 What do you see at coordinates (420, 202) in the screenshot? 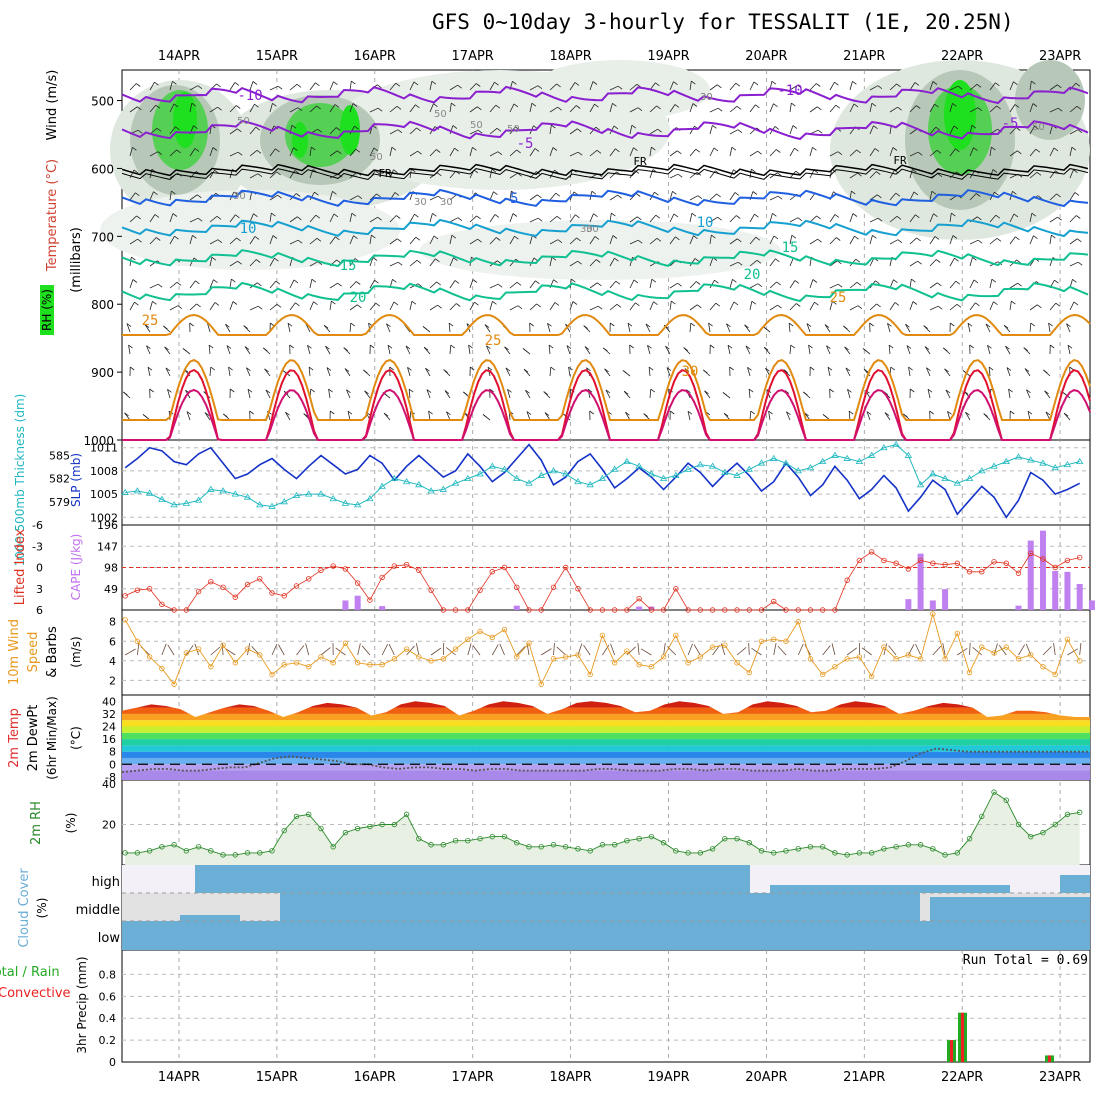
I see `rh-contour-label: 30` at bounding box center [420, 202].